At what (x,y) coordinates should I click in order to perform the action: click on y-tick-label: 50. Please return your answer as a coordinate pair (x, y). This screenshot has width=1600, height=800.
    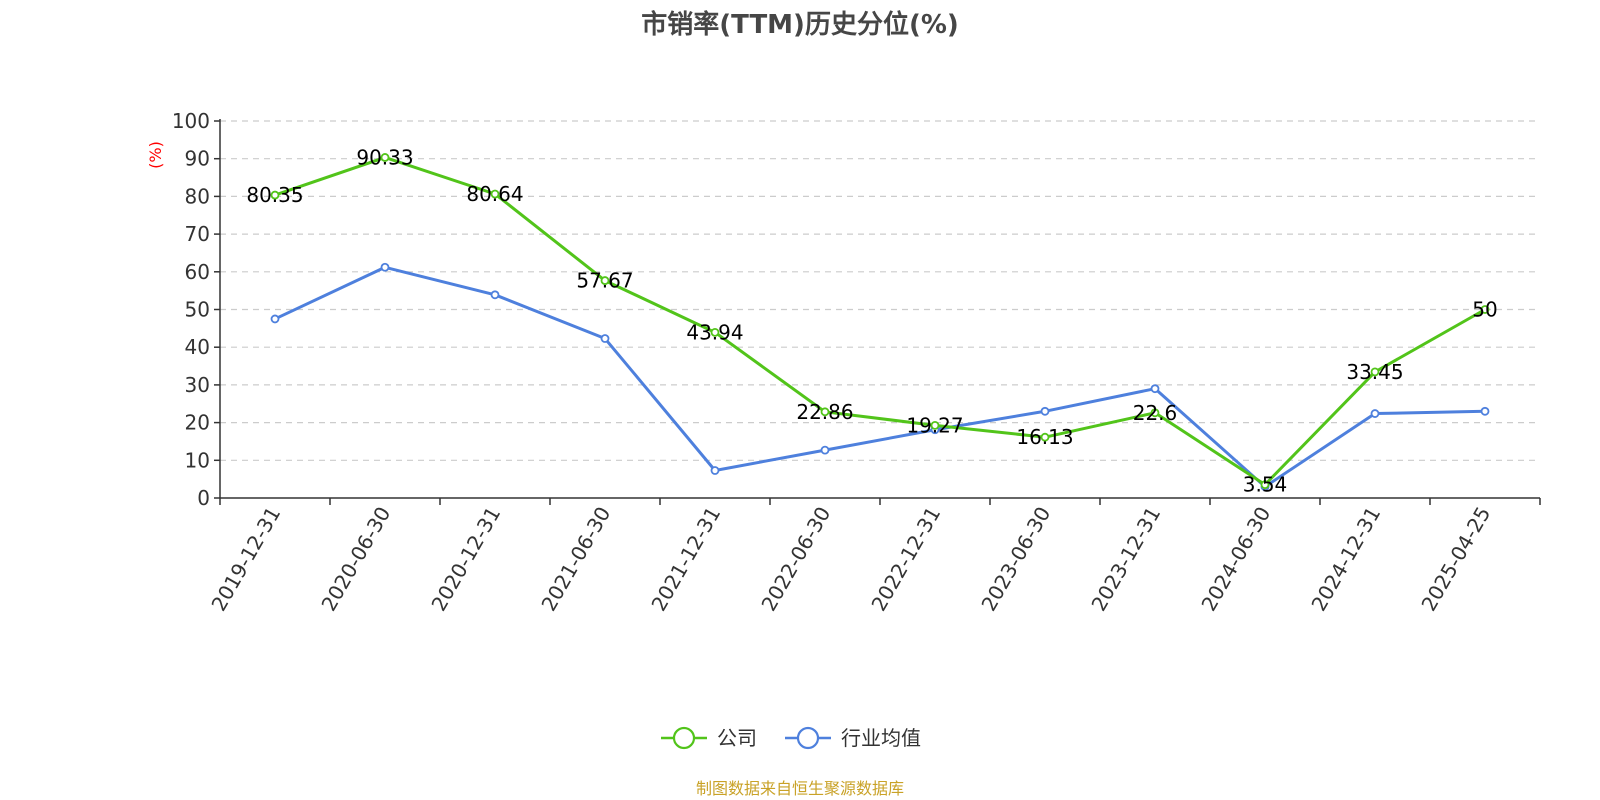
    Looking at the image, I should click on (197, 310).